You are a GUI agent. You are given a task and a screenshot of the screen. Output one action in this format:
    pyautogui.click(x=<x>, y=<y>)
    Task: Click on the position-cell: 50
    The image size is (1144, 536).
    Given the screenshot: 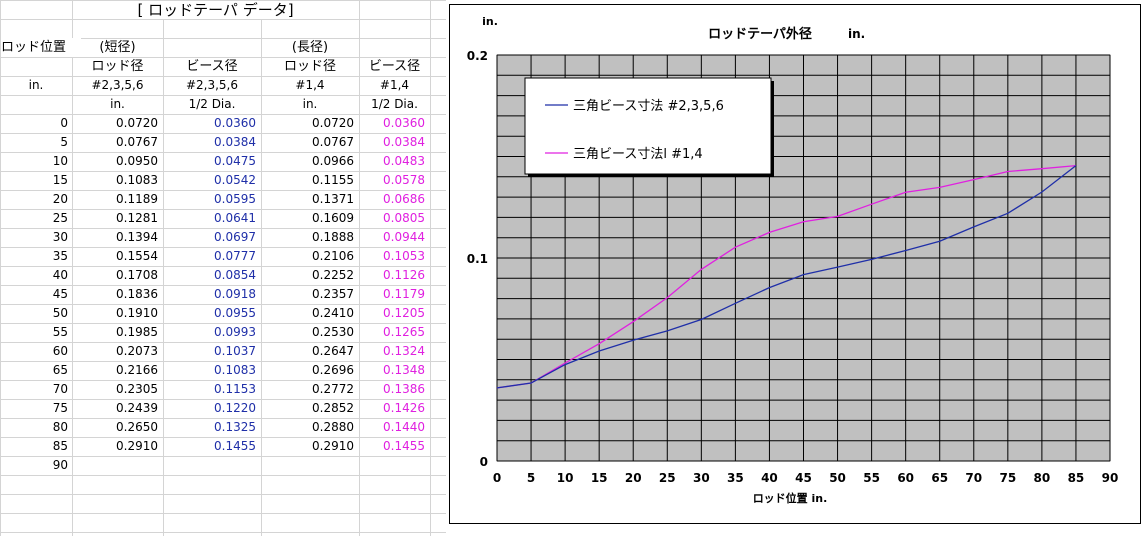 What is the action you would take?
    pyautogui.click(x=60, y=313)
    